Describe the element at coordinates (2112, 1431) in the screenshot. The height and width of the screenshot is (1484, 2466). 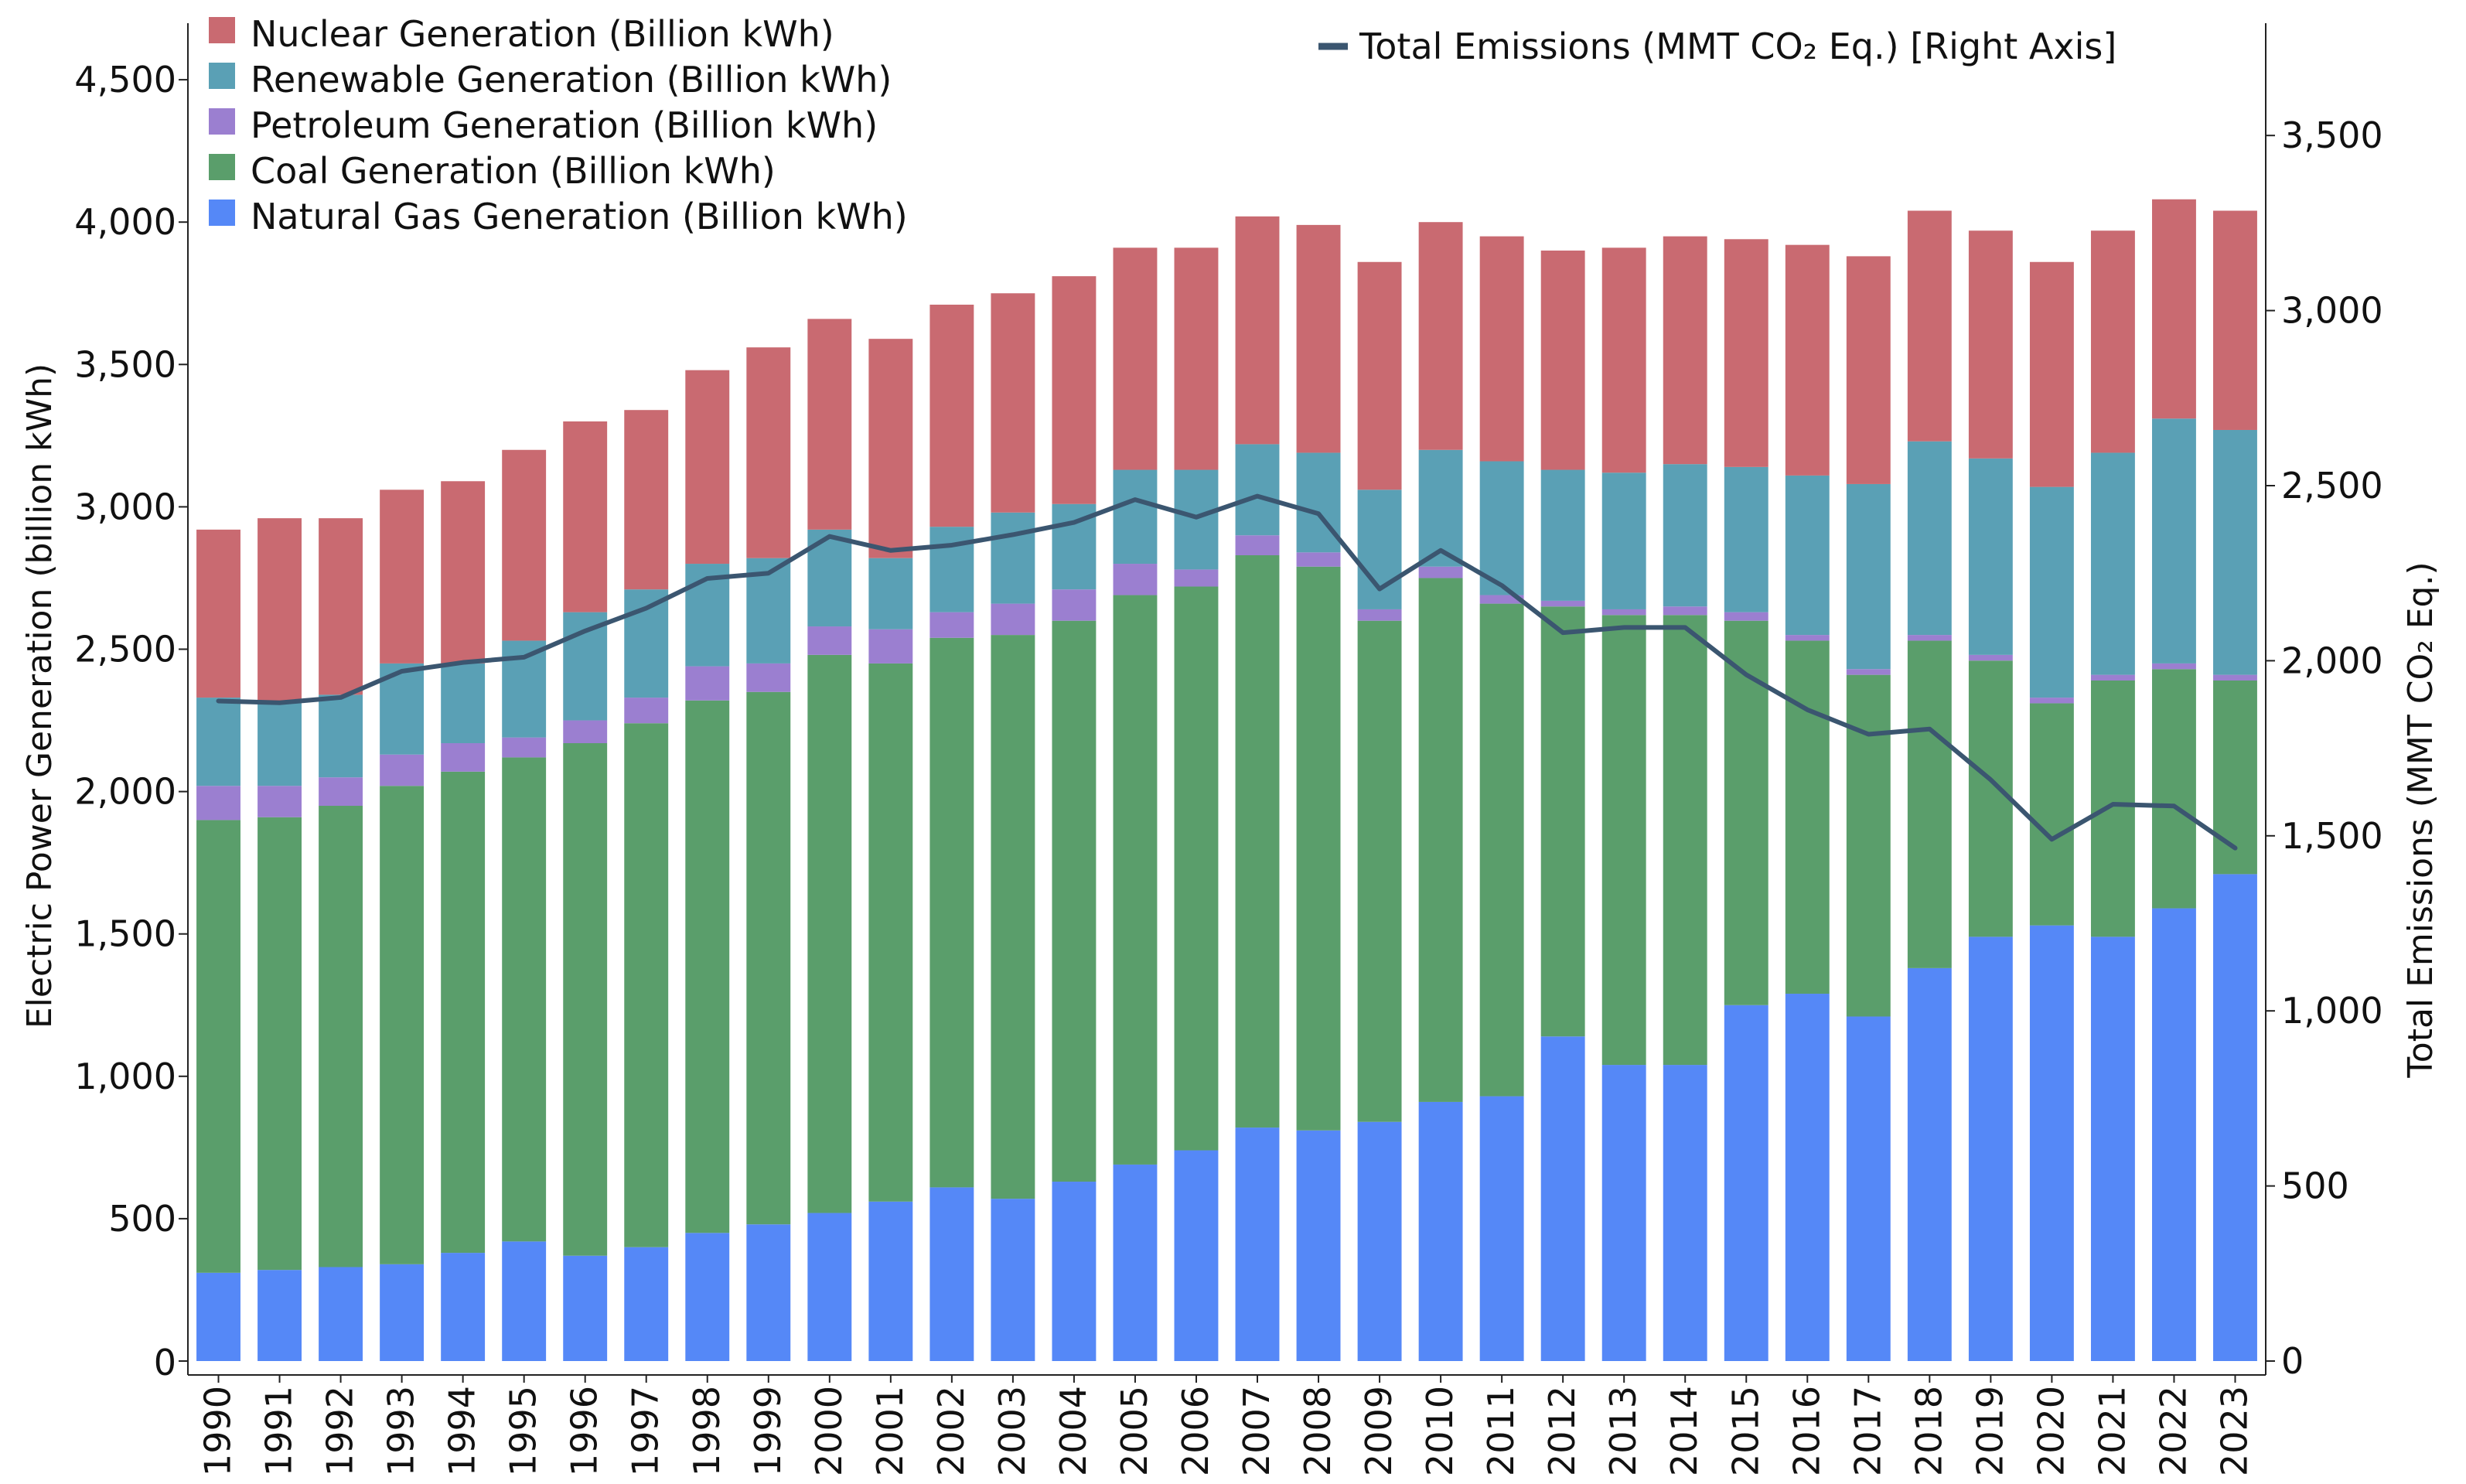
I see `x-tick-label: 2021` at that location.